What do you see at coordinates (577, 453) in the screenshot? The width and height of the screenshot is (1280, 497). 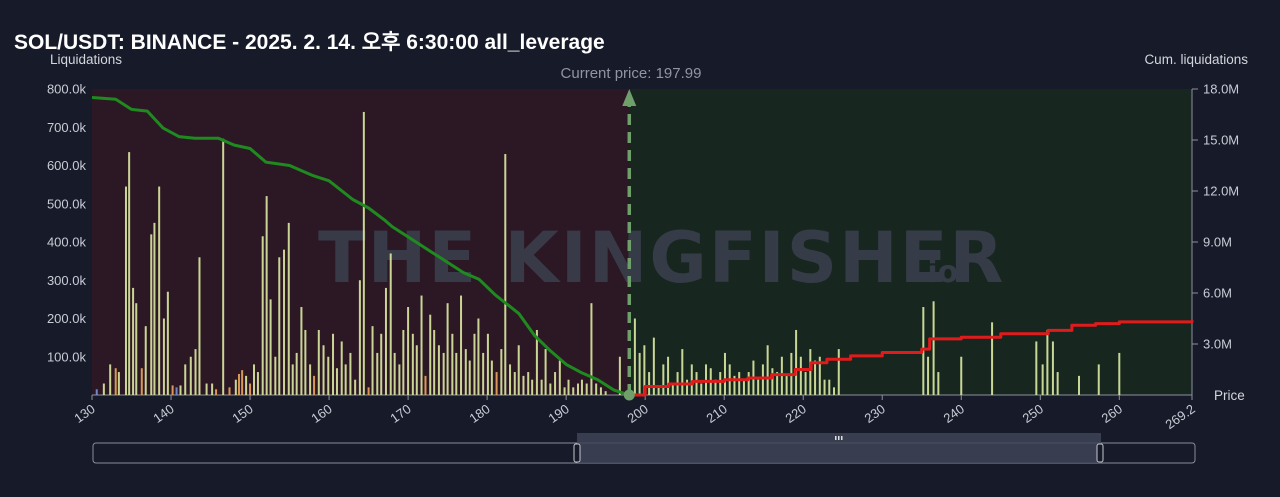 I see `range-slider-left-handle` at bounding box center [577, 453].